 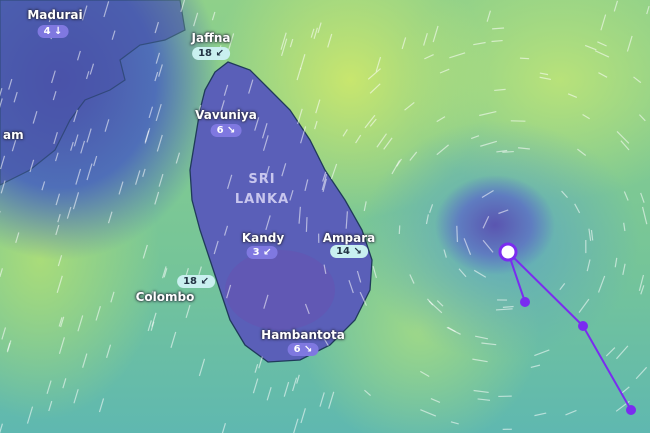 I want to click on wind-direction-icon: ↙, so click(x=267, y=252).